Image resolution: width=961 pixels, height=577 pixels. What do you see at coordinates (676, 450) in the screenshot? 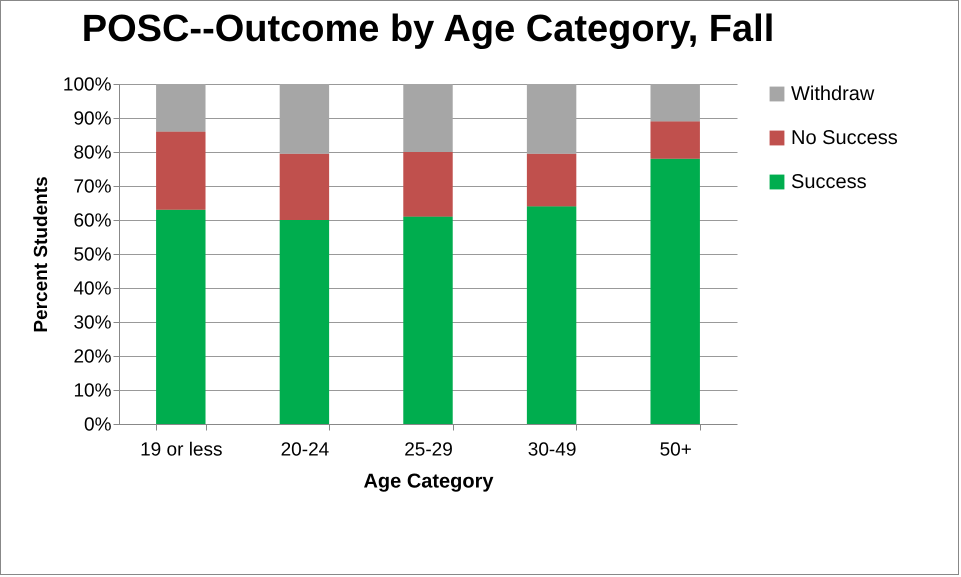
I see `x-tick-label: 50+` at bounding box center [676, 450].